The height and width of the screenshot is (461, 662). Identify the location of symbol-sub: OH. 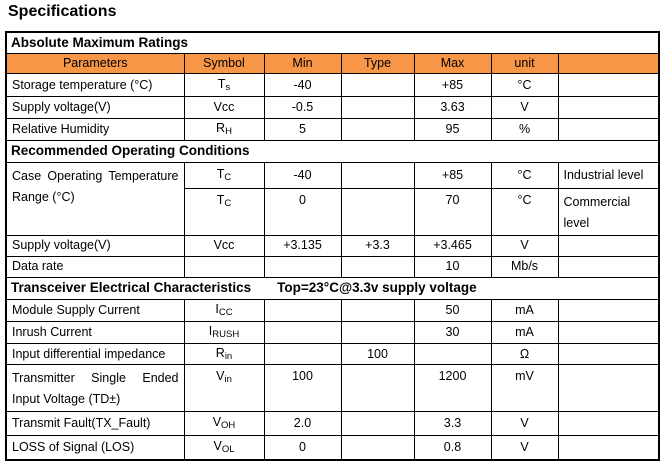
(228, 426).